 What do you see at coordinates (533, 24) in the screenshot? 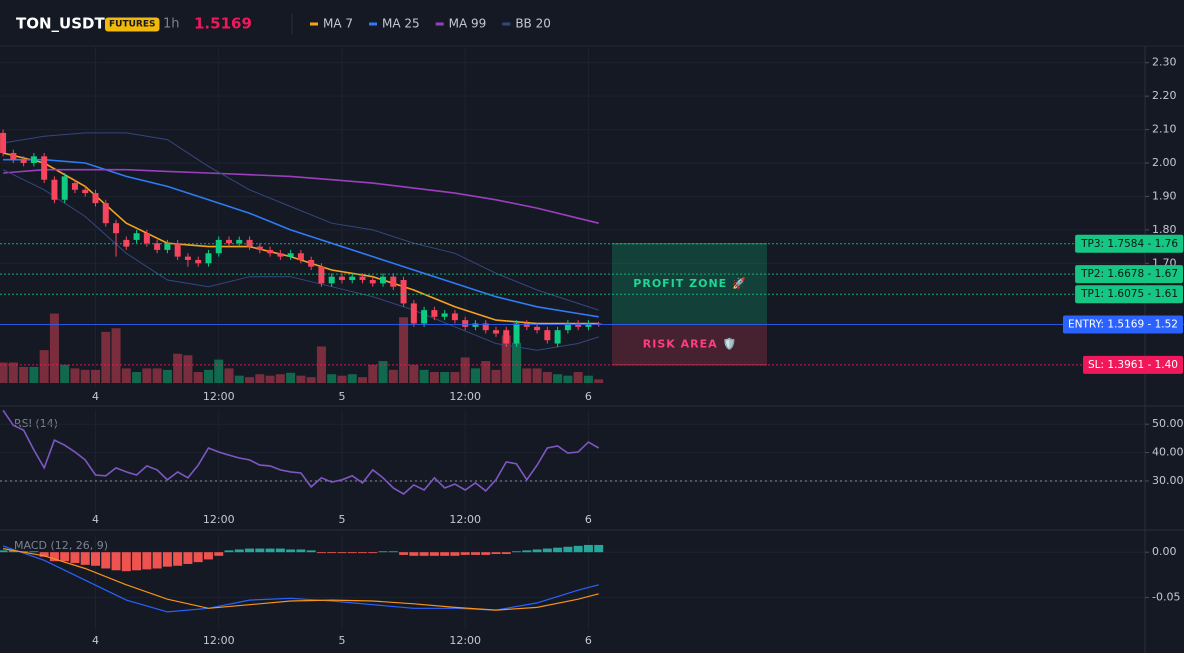
I see `legend-label: BB 20` at bounding box center [533, 24].